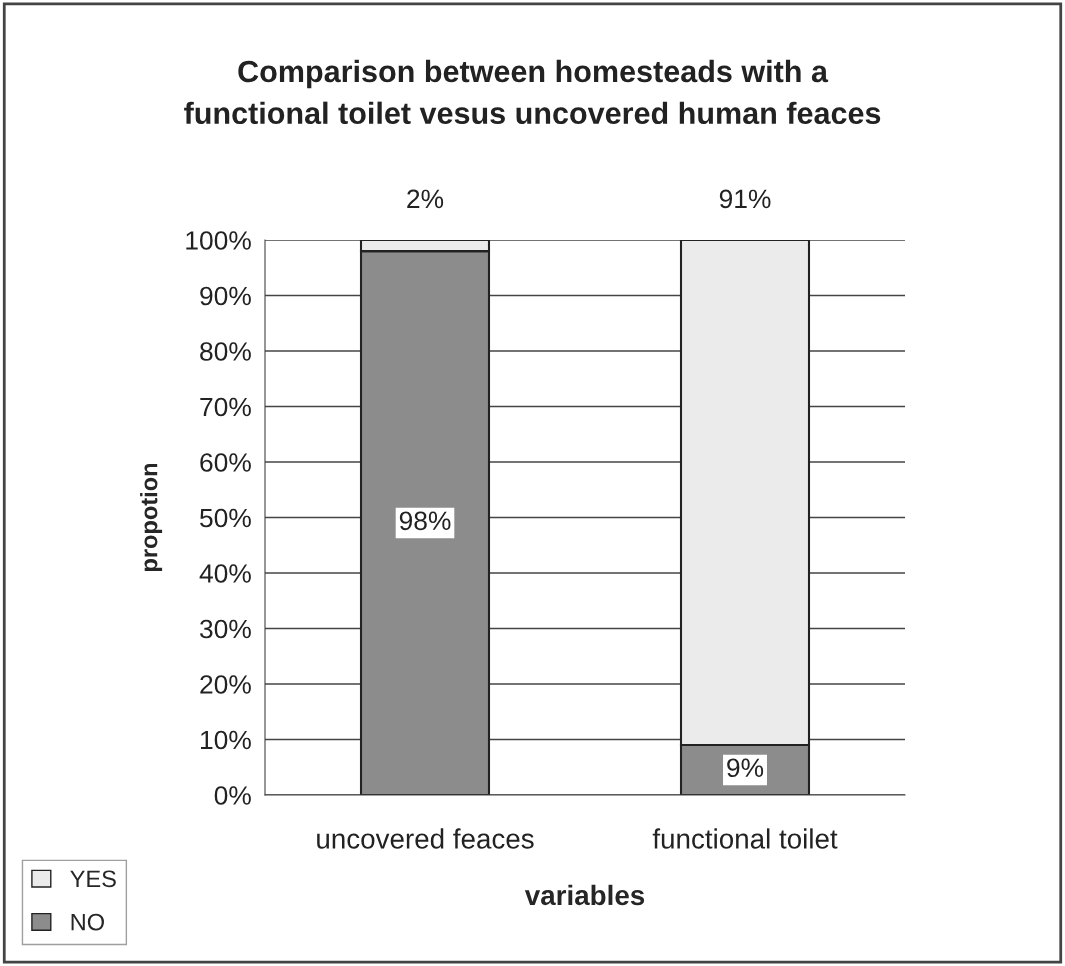 The image size is (1065, 966). I want to click on y-axis-title: propotion, so click(151, 517).